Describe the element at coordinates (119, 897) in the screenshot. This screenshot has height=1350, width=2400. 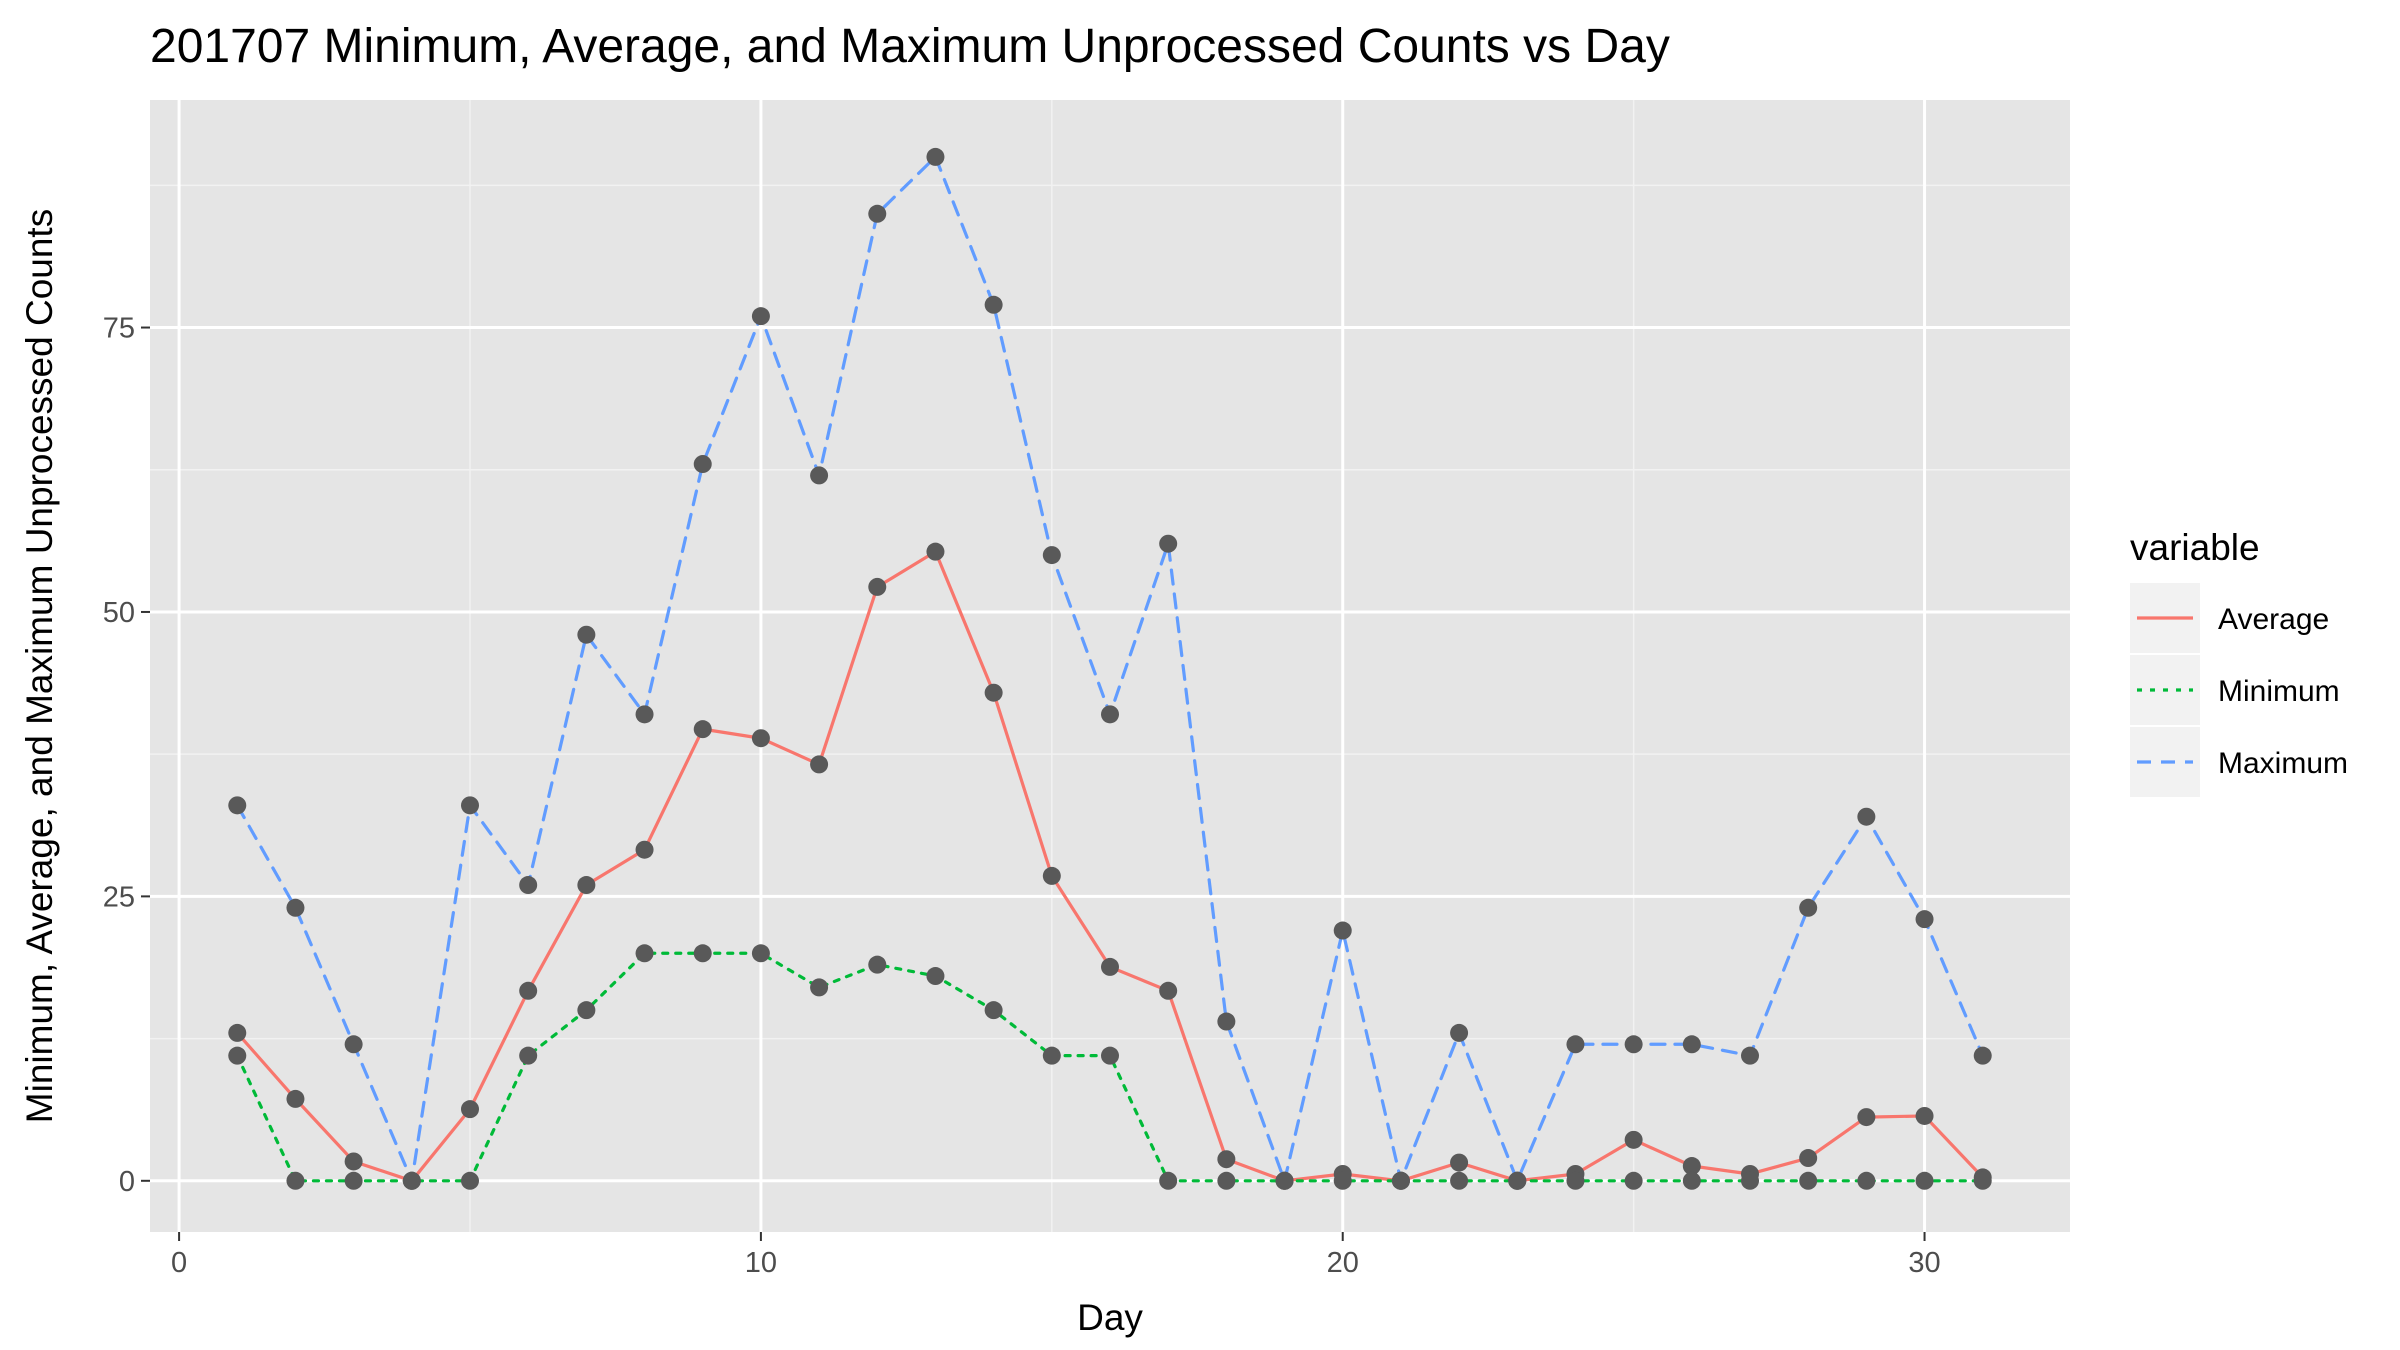
I see `y-tick-label: 25` at that location.